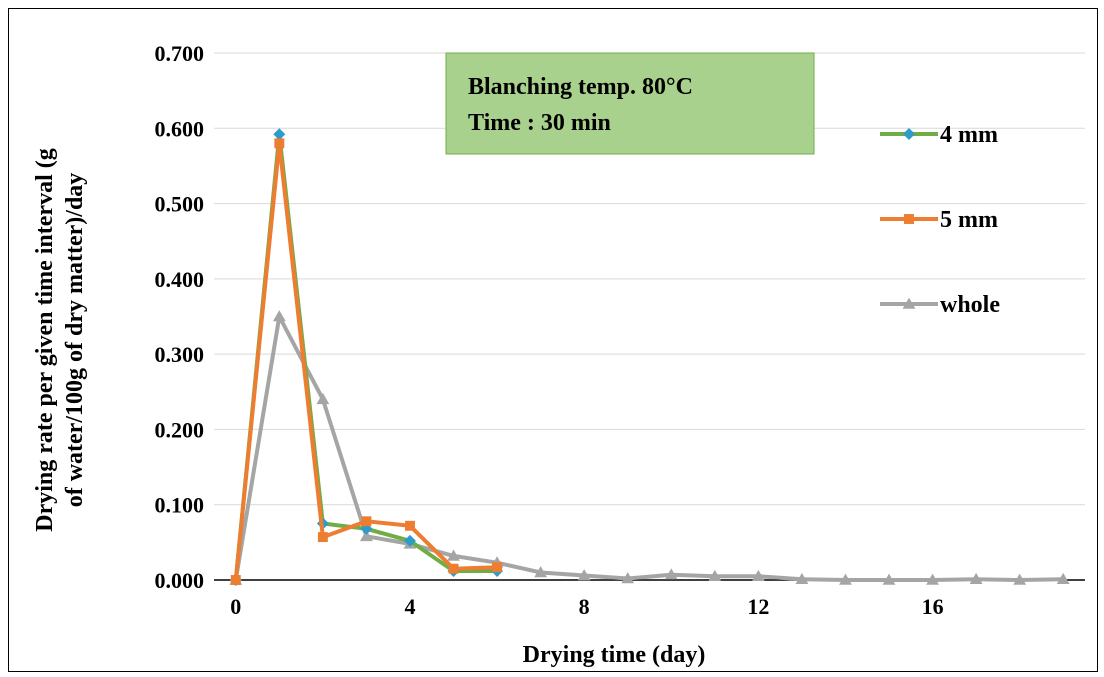 The image size is (1104, 677). What do you see at coordinates (539, 123) in the screenshot?
I see `annotation-line: Time : 30 min` at bounding box center [539, 123].